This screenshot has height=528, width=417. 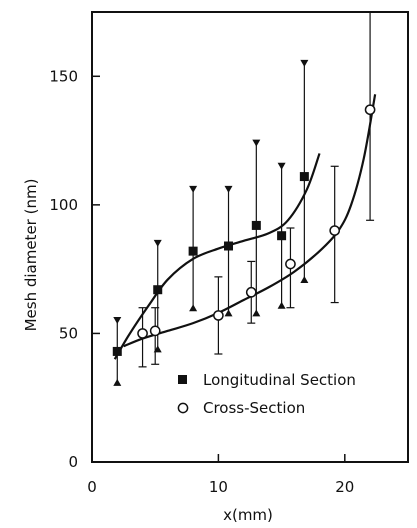 I want to click on y-tick-label: 100, so click(x=63, y=205).